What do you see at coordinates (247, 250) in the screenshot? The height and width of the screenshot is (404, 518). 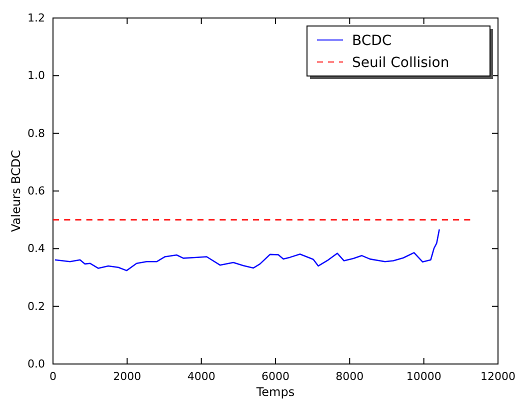 I see `line-series` at bounding box center [247, 250].